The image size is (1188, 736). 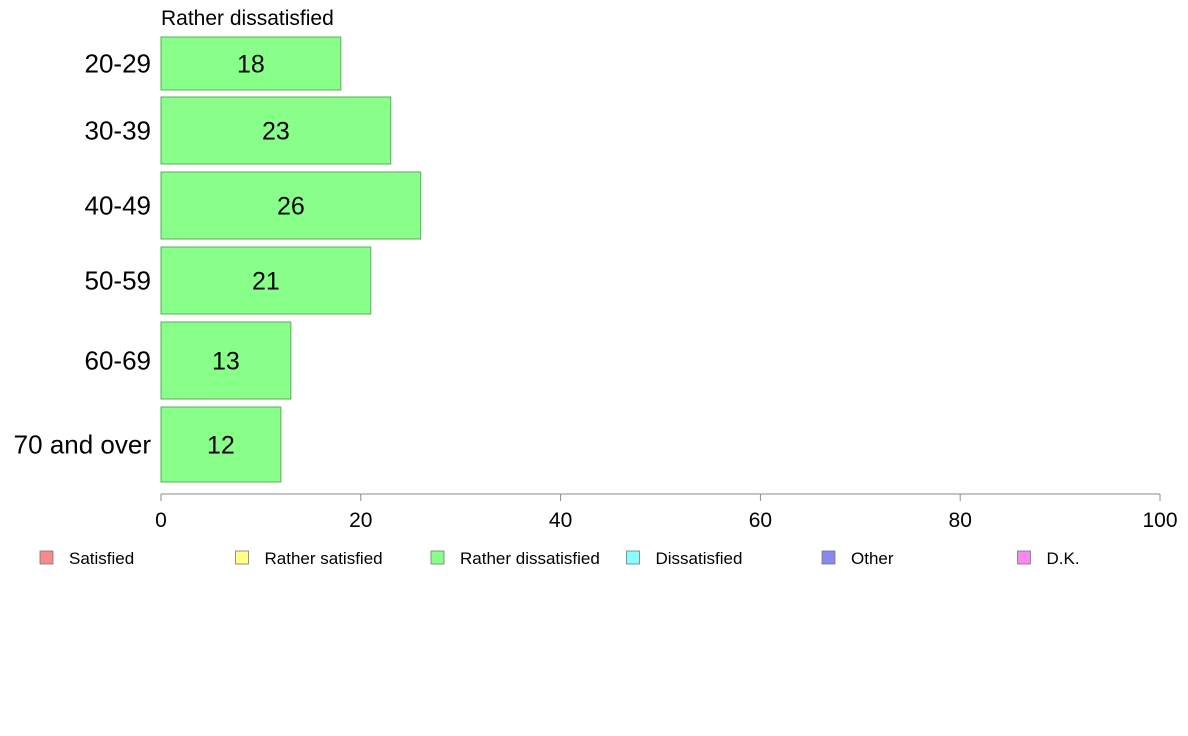 I want to click on data-label: 23, so click(x=276, y=132).